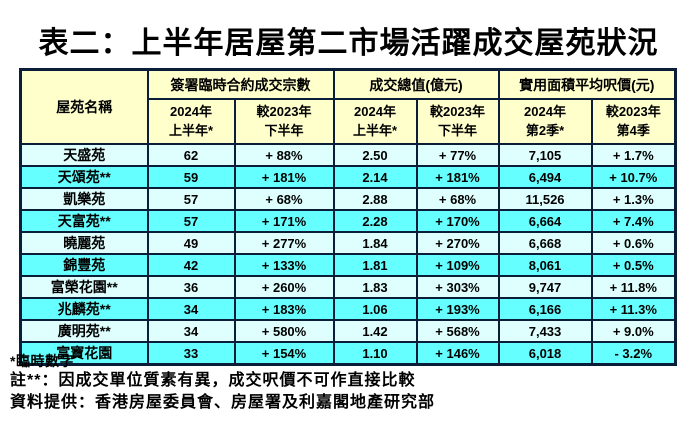  Describe the element at coordinates (42, 361) in the screenshot. I see `footnote-provisional-figures: *臨時數字` at that location.